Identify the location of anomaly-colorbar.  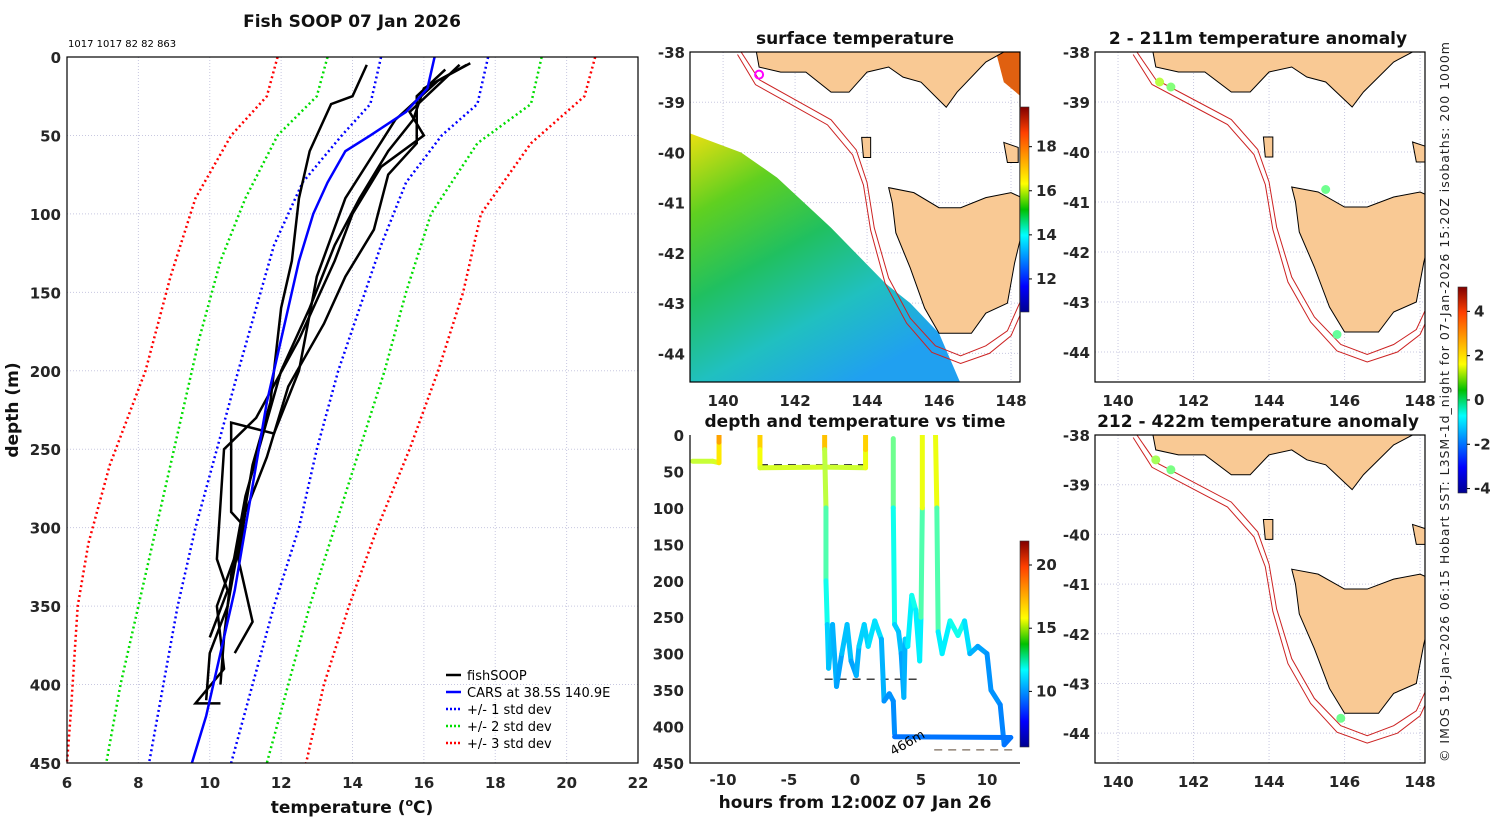
(1462, 390).